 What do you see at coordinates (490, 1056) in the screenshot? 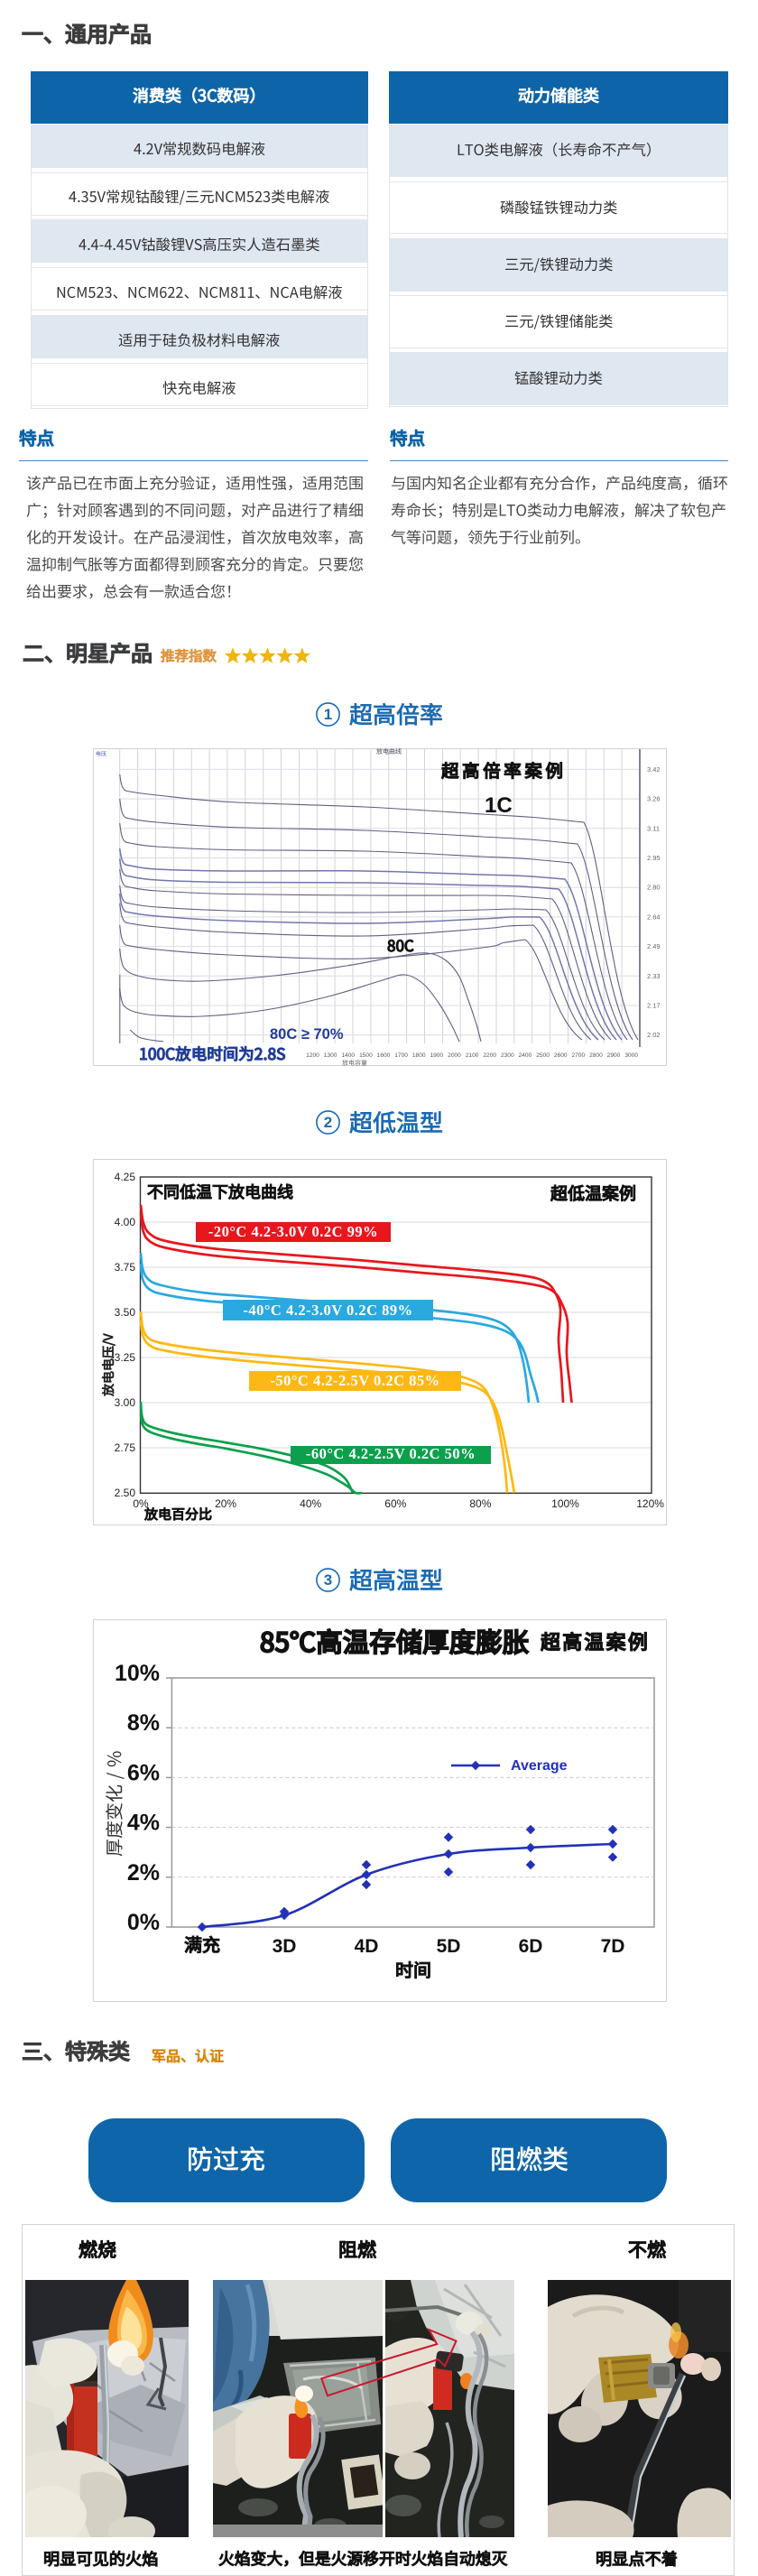
I see `svg-text: 2200` at bounding box center [490, 1056].